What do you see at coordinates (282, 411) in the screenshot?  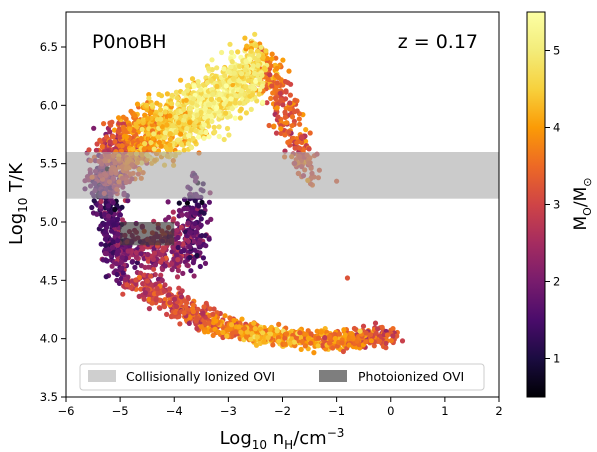 I see `x-tick-label: −2` at bounding box center [282, 411].